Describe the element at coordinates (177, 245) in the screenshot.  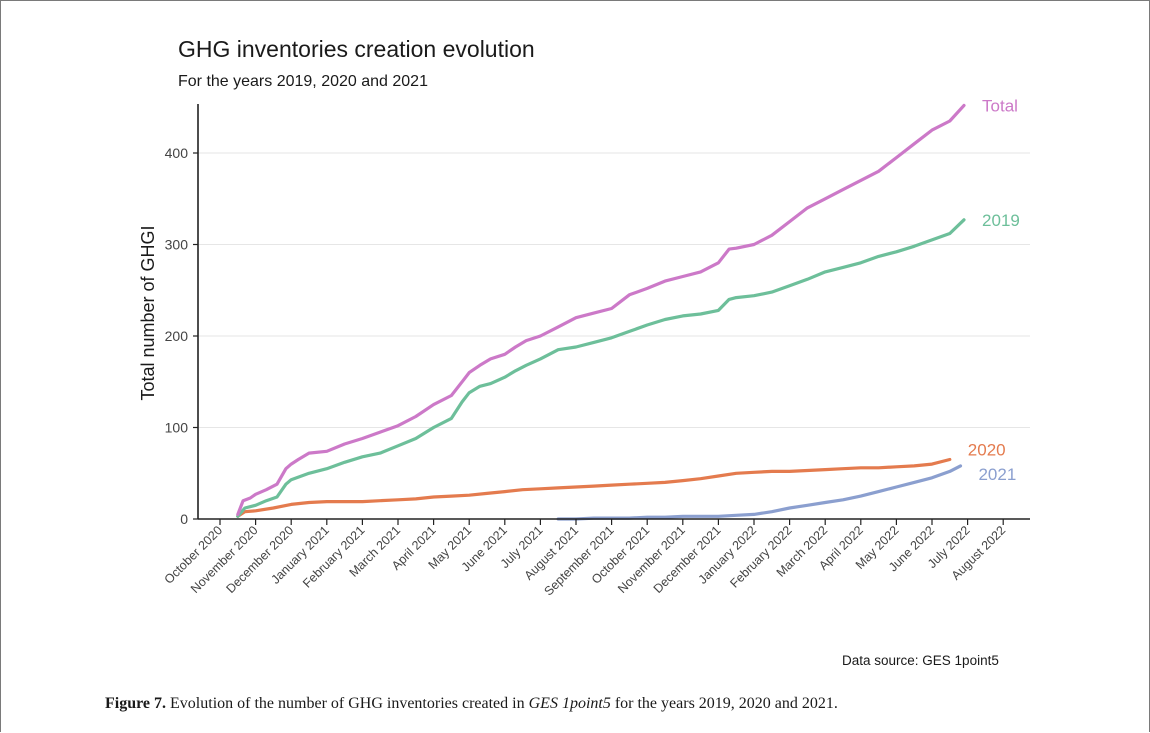
I see `y-tick-label: 300` at that location.